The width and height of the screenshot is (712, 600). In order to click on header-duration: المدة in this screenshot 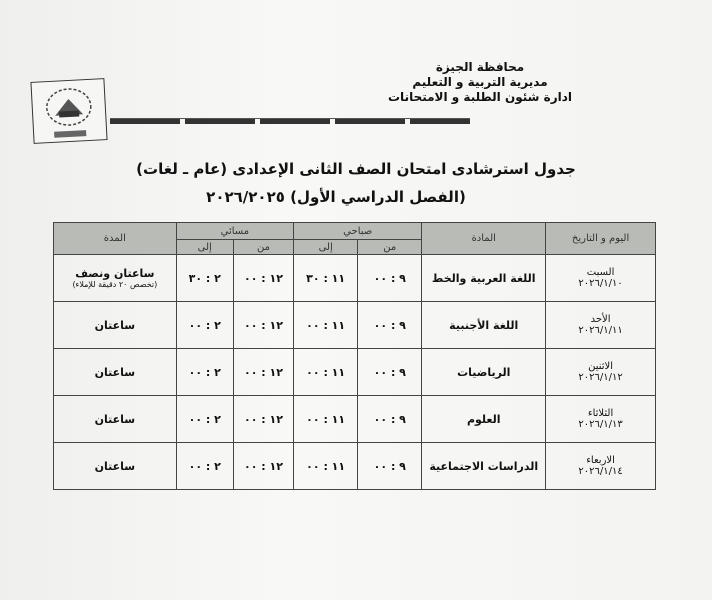, I will do `click(115, 238)`.